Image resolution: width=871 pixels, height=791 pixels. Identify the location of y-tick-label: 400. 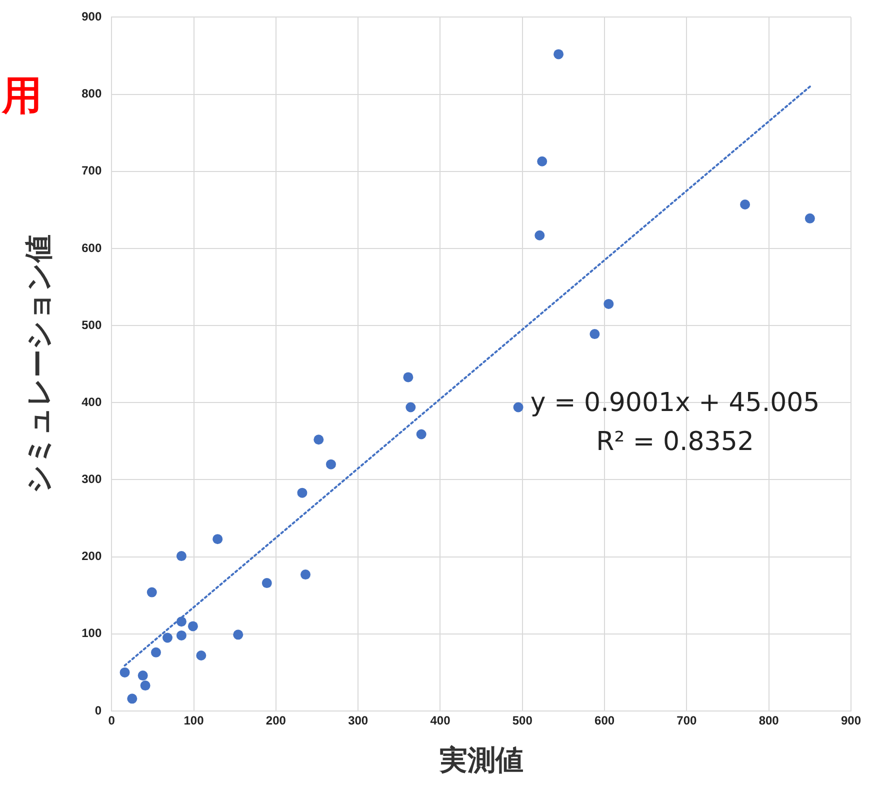
(92, 401).